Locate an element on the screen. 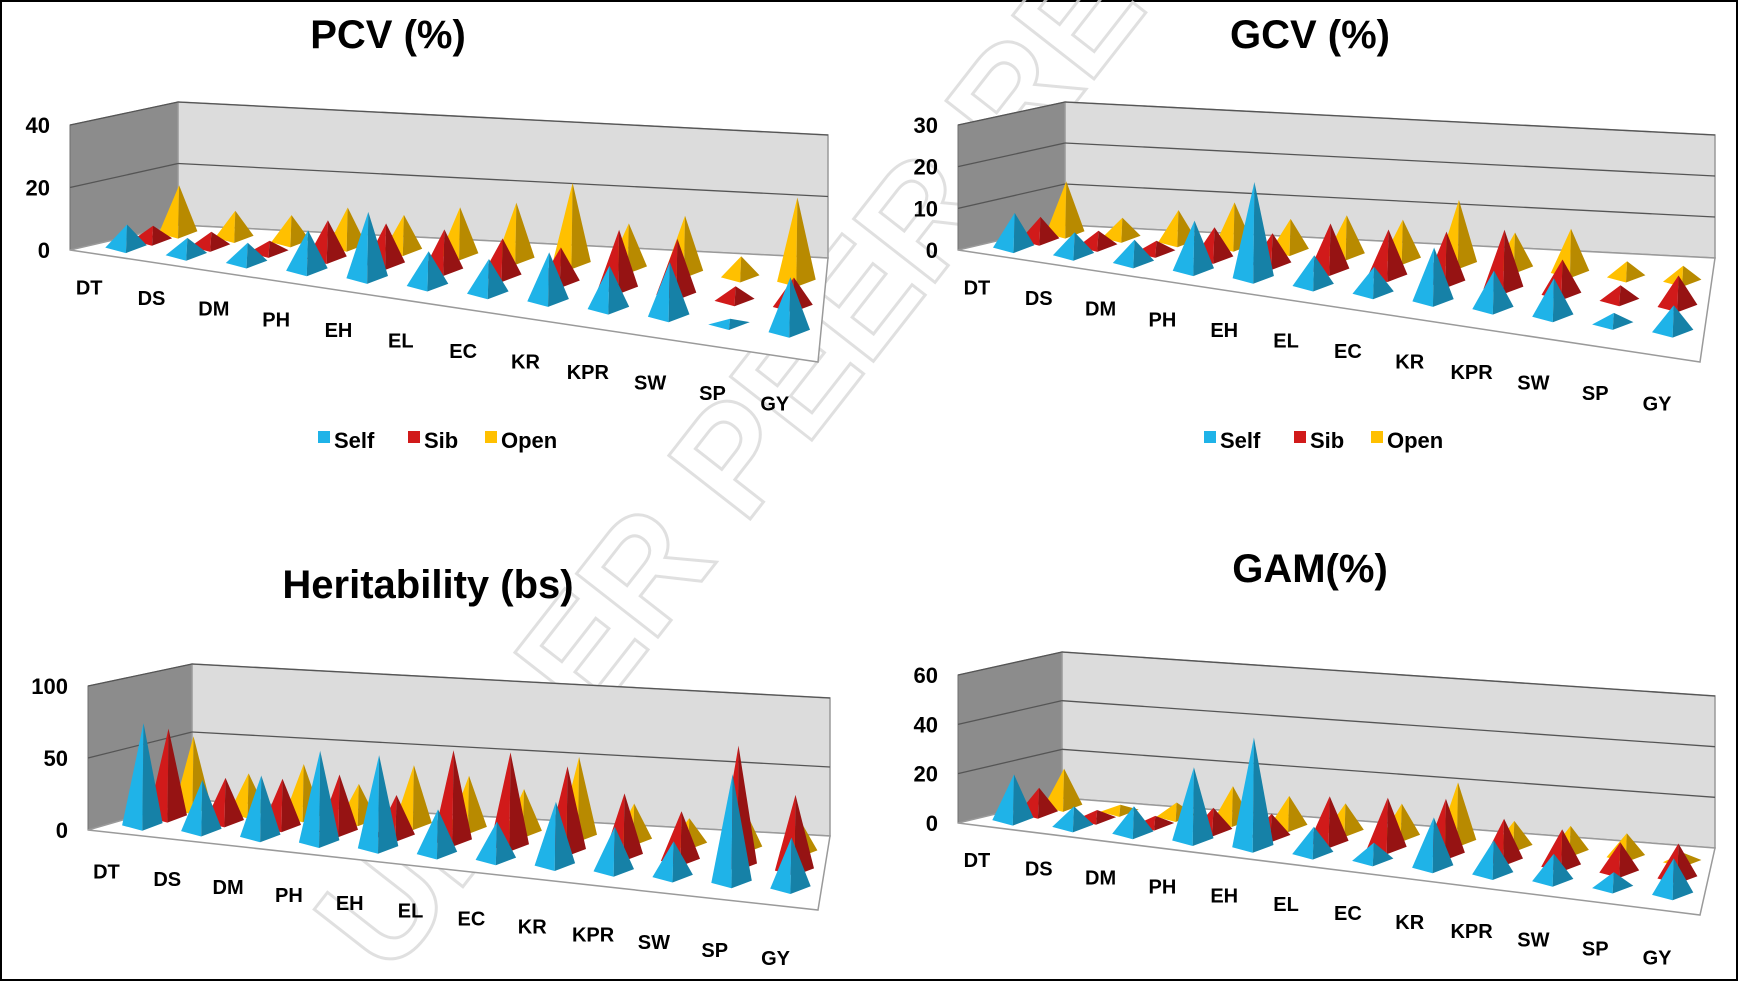 The height and width of the screenshot is (981, 1738). bar-self-dm is located at coordinates (1133, 254).